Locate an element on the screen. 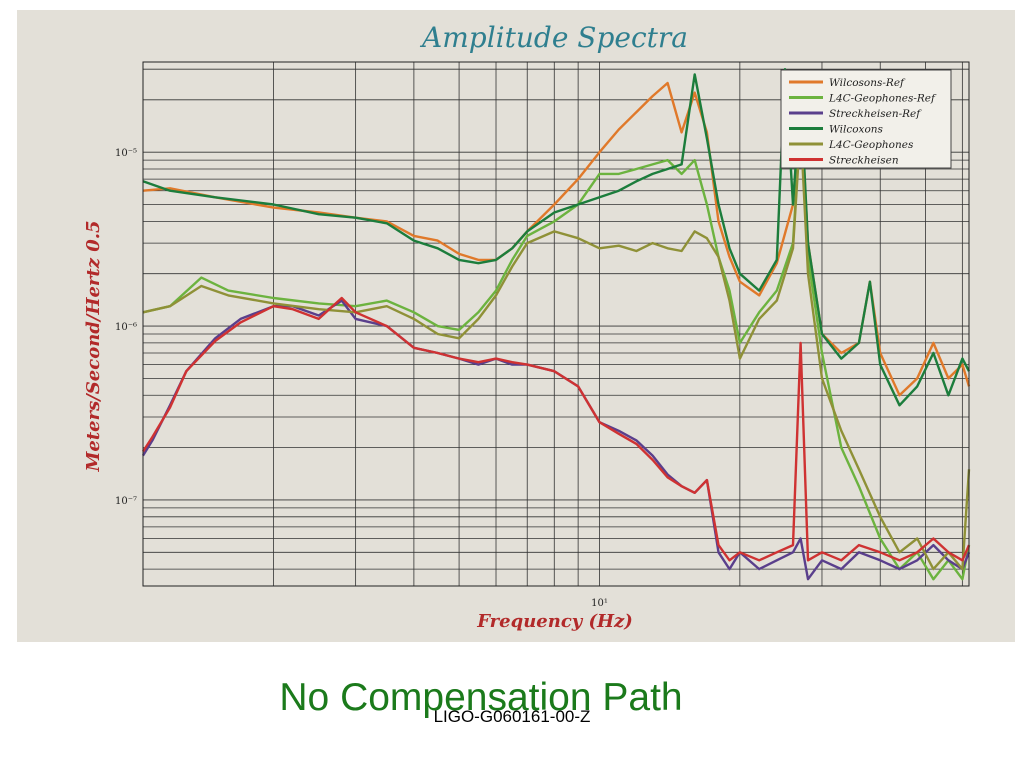 The height and width of the screenshot is (768, 1024). x-tick-labels: 10¹ is located at coordinates (599, 603).